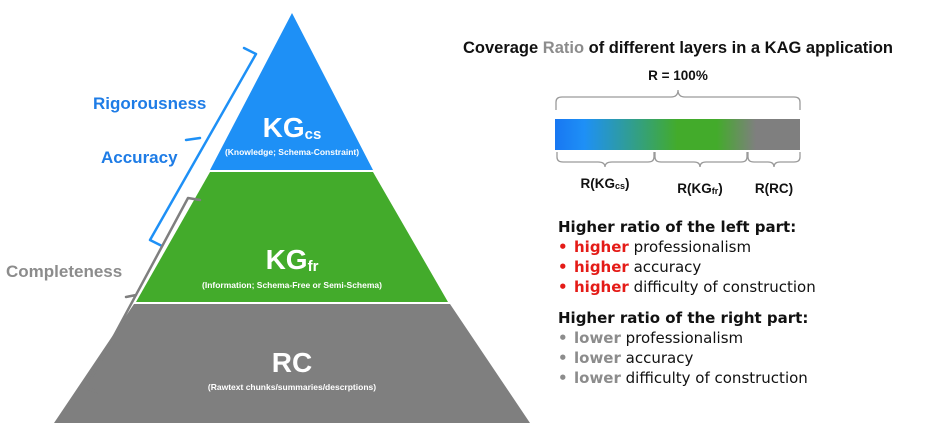 The height and width of the screenshot is (435, 938). What do you see at coordinates (203, 147) in the screenshot?
I see `blue-bracket` at bounding box center [203, 147].